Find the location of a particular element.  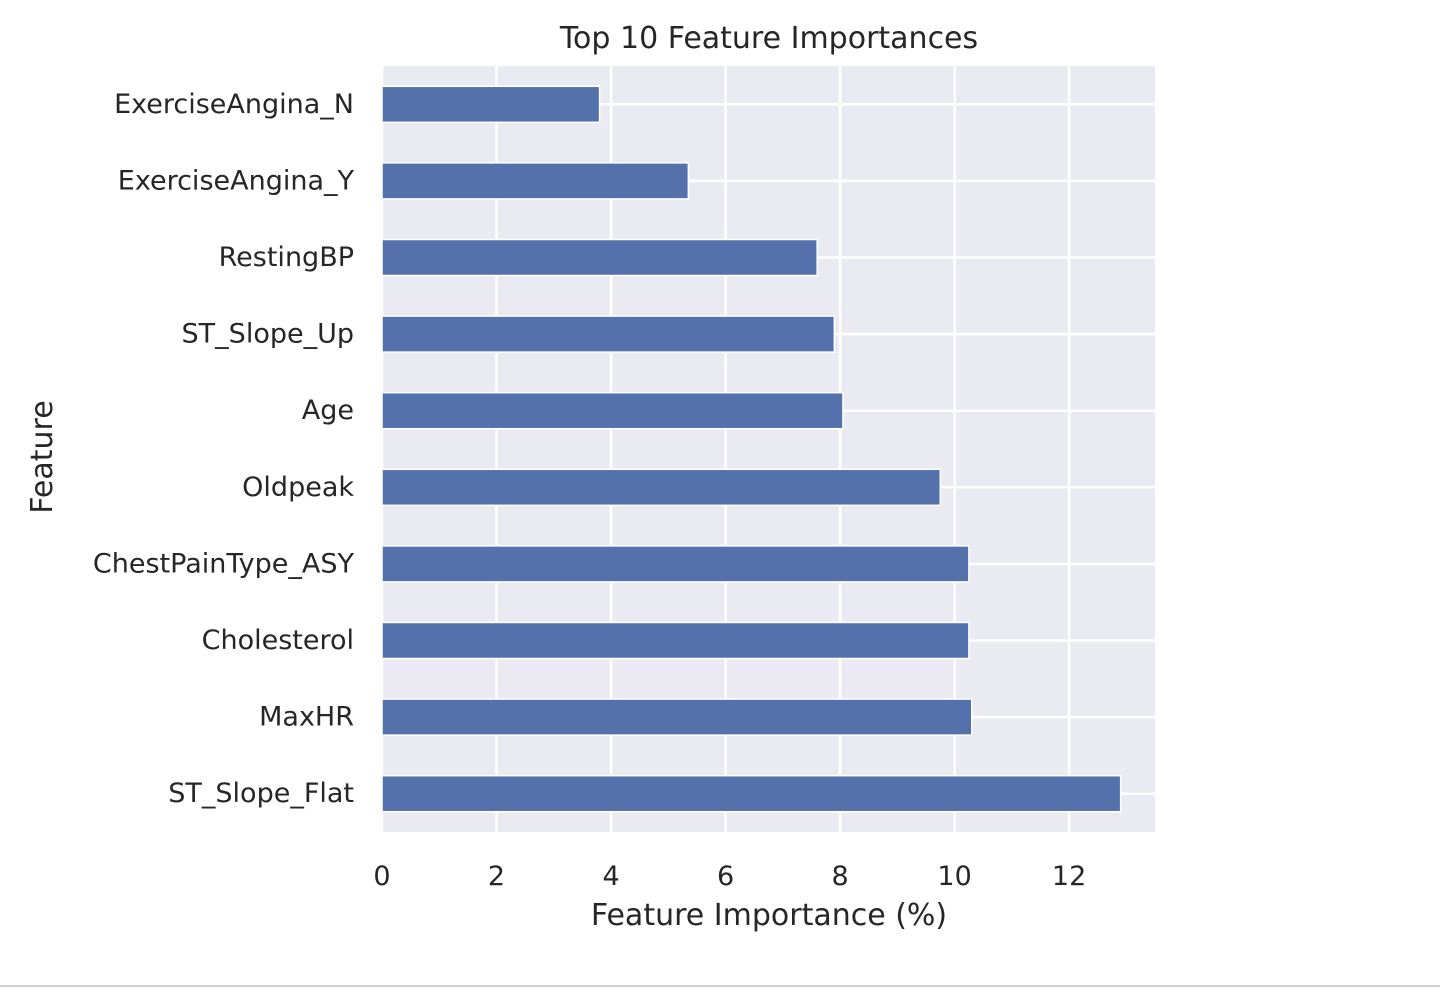

bar-MaxHR is located at coordinates (677, 717).